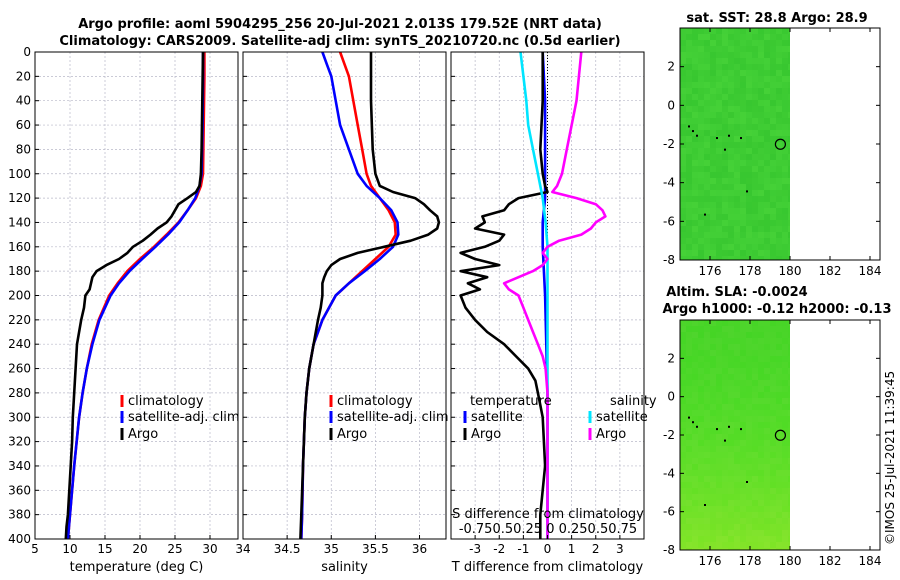 Image resolution: width=900 pixels, height=580 pixels. Describe the element at coordinates (242, 549) in the screenshot. I see `x-tick-label: 34` at that location.